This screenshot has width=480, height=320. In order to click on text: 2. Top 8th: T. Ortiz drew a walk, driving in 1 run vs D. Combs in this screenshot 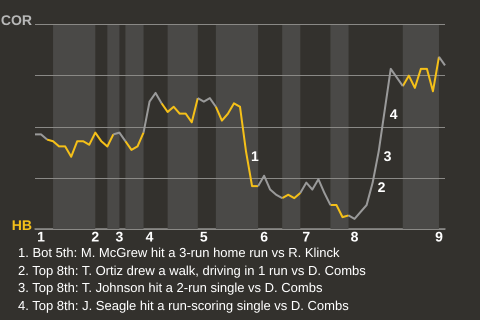, I will do `click(192, 270)`.